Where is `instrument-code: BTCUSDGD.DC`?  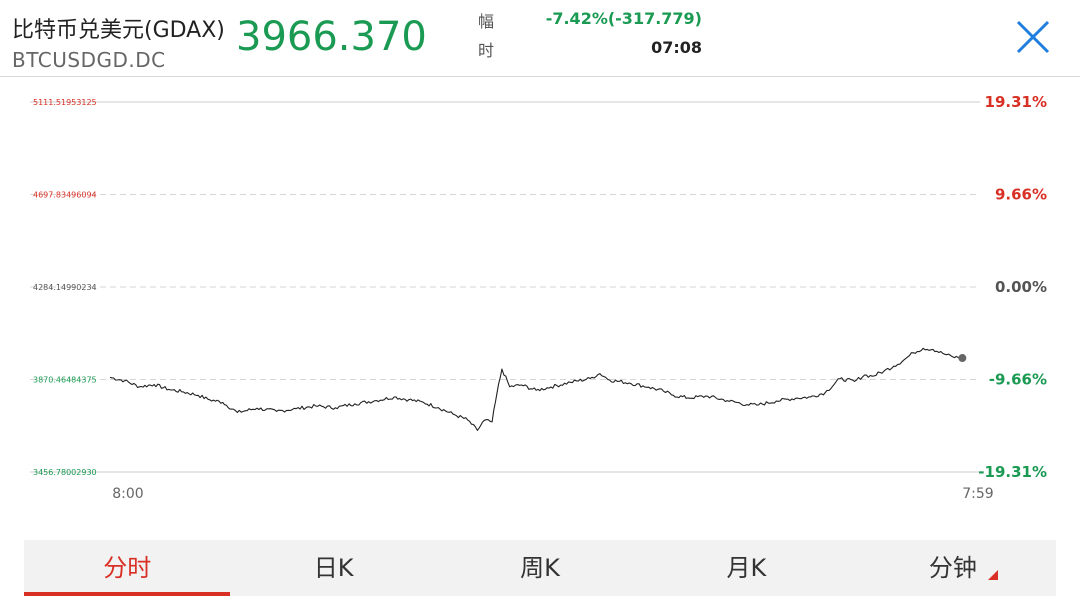 instrument-code: BTCUSDGD.DC is located at coordinates (89, 60).